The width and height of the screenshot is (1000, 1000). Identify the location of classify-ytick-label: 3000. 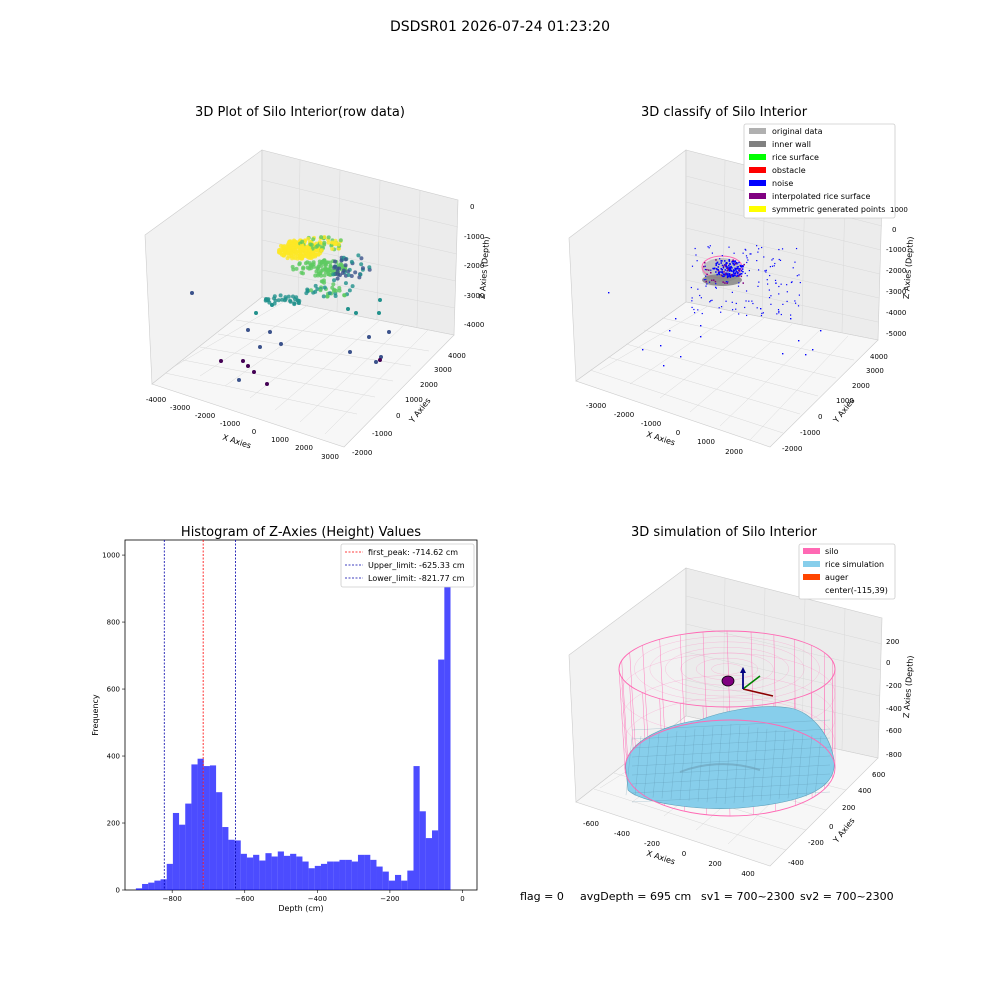
(875, 371).